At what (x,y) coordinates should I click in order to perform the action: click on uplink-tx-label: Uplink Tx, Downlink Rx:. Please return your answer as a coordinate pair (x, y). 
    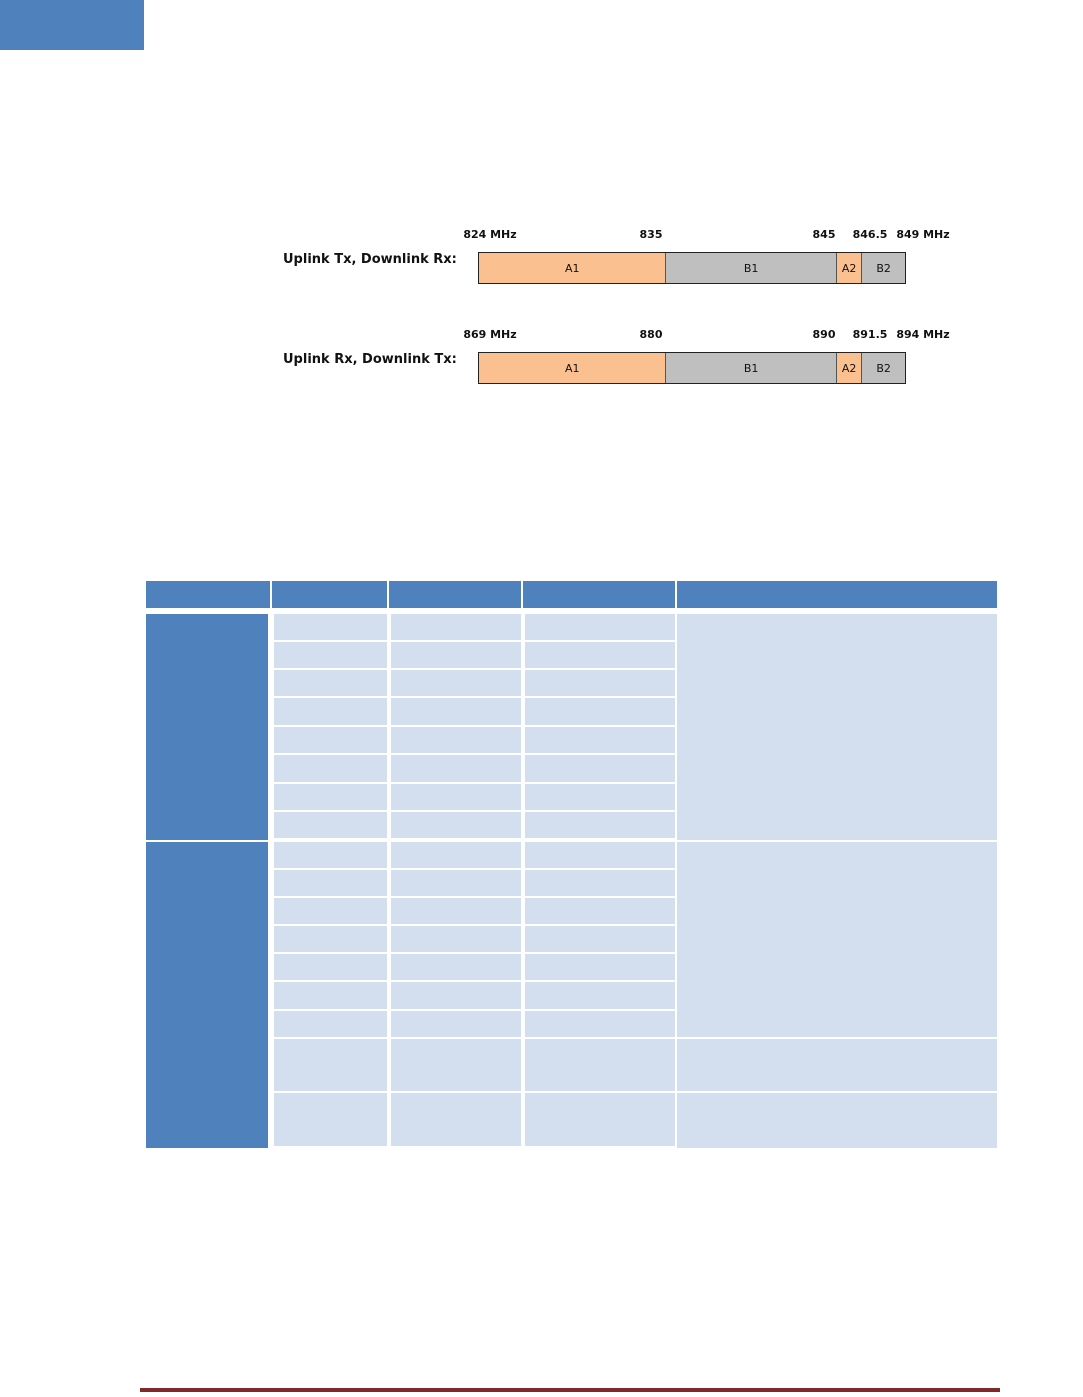
    Looking at the image, I should click on (370, 259).